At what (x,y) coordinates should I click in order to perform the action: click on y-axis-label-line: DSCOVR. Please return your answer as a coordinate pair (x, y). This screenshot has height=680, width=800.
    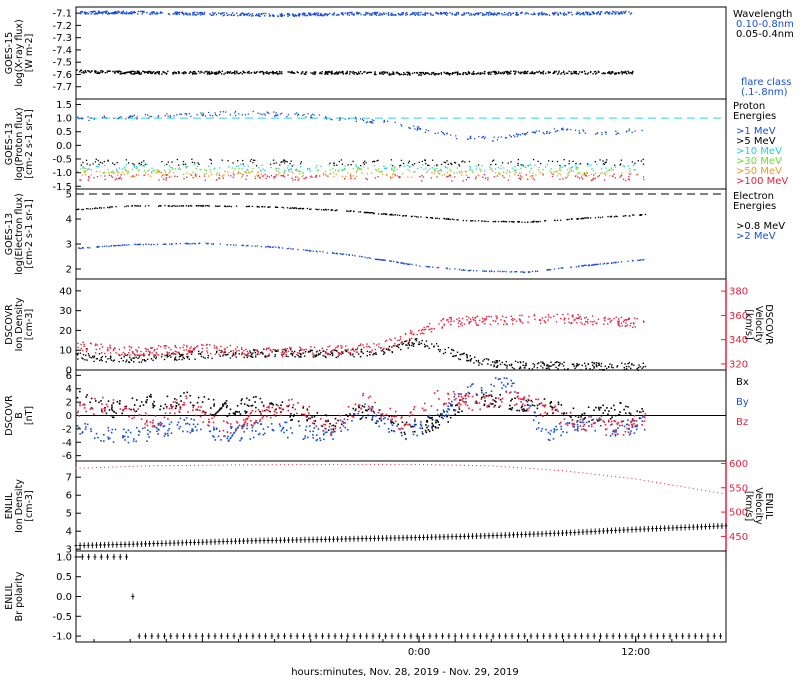
    Looking at the image, I should click on (9, 415).